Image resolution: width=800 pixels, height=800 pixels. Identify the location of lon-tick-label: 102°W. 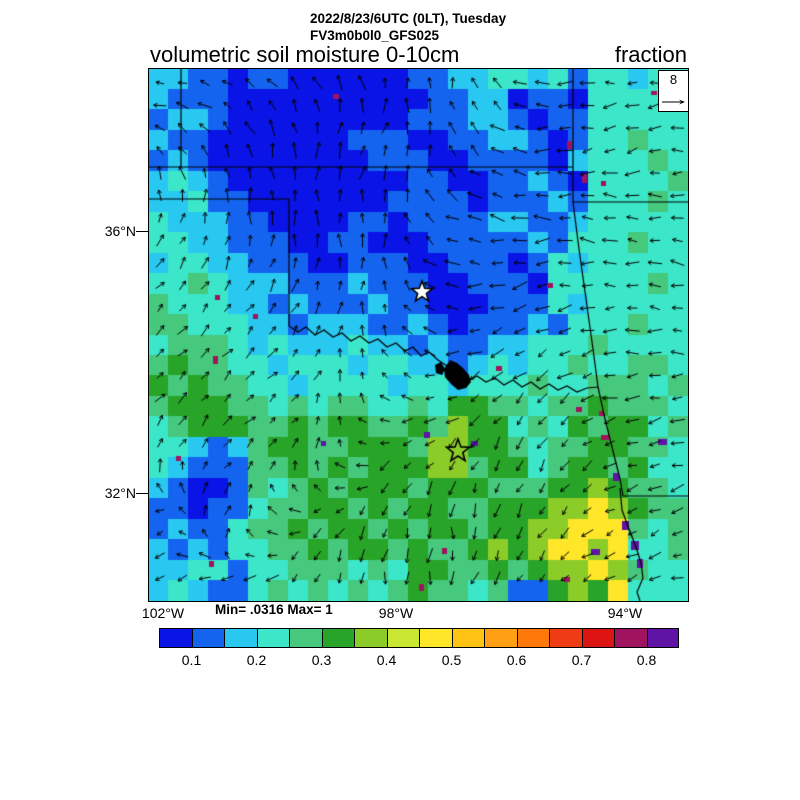
(163, 613).